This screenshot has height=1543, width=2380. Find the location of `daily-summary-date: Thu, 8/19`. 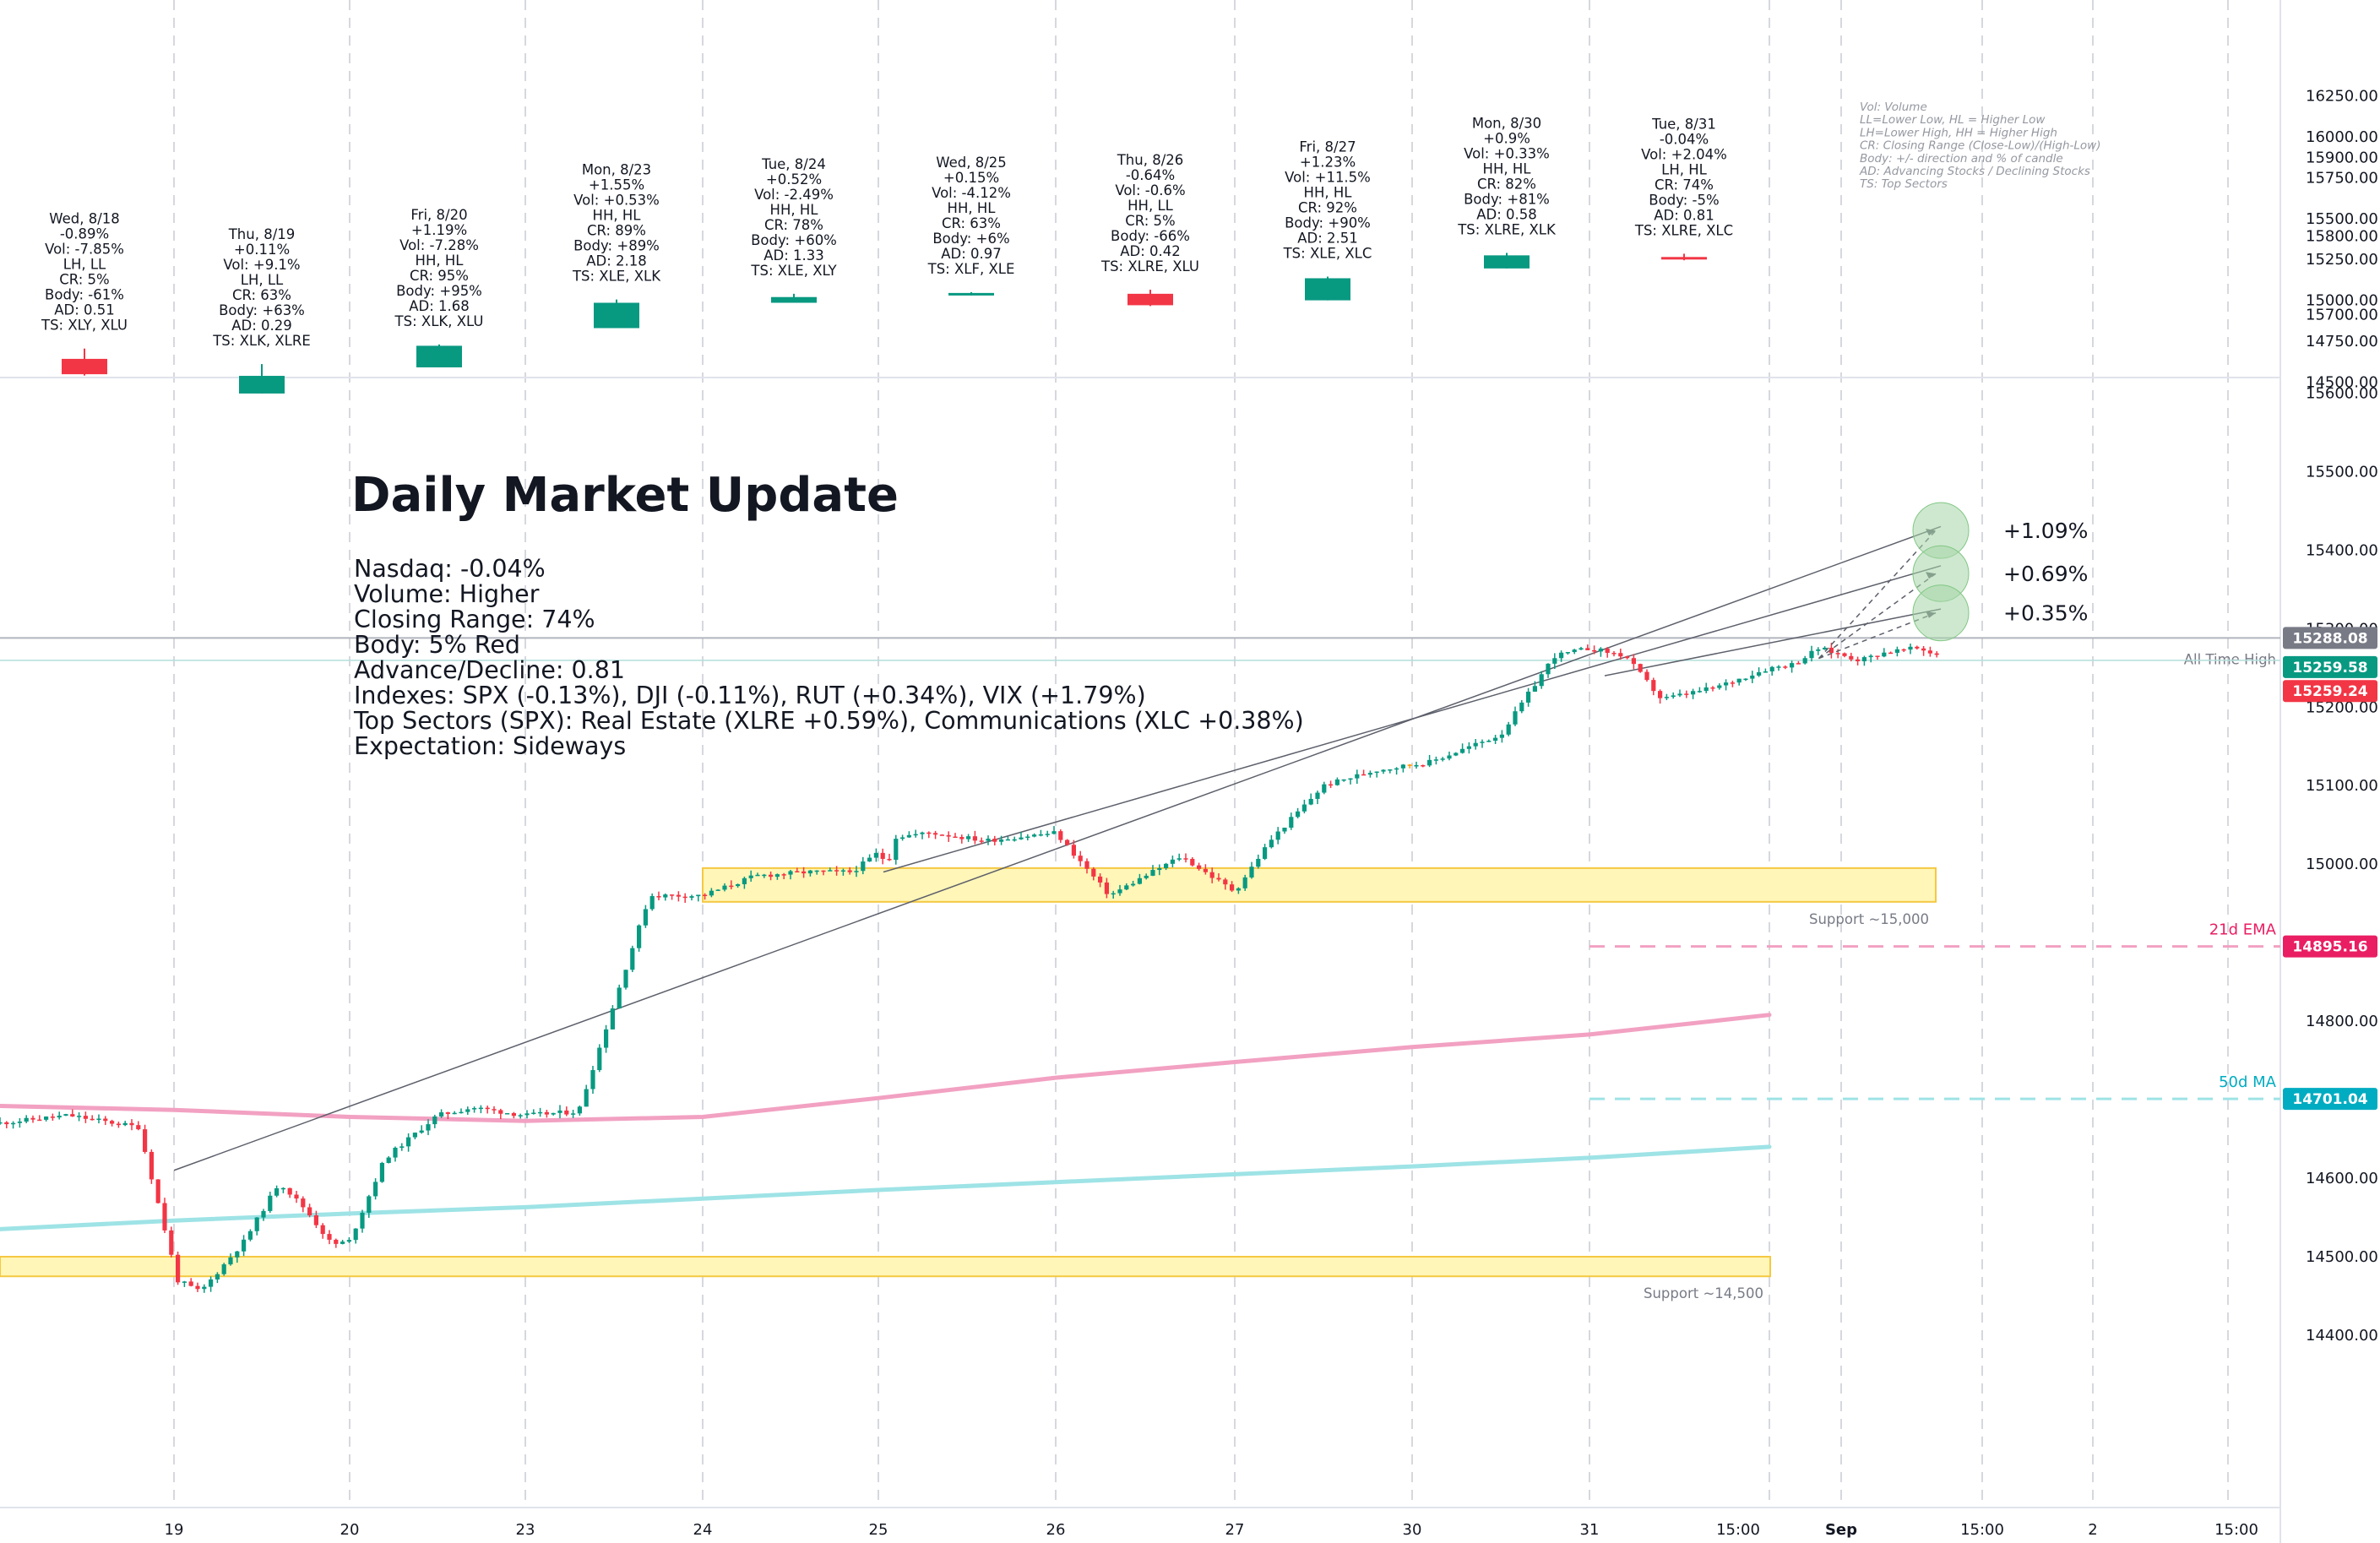

daily-summary-date: Thu, 8/19 is located at coordinates (262, 234).